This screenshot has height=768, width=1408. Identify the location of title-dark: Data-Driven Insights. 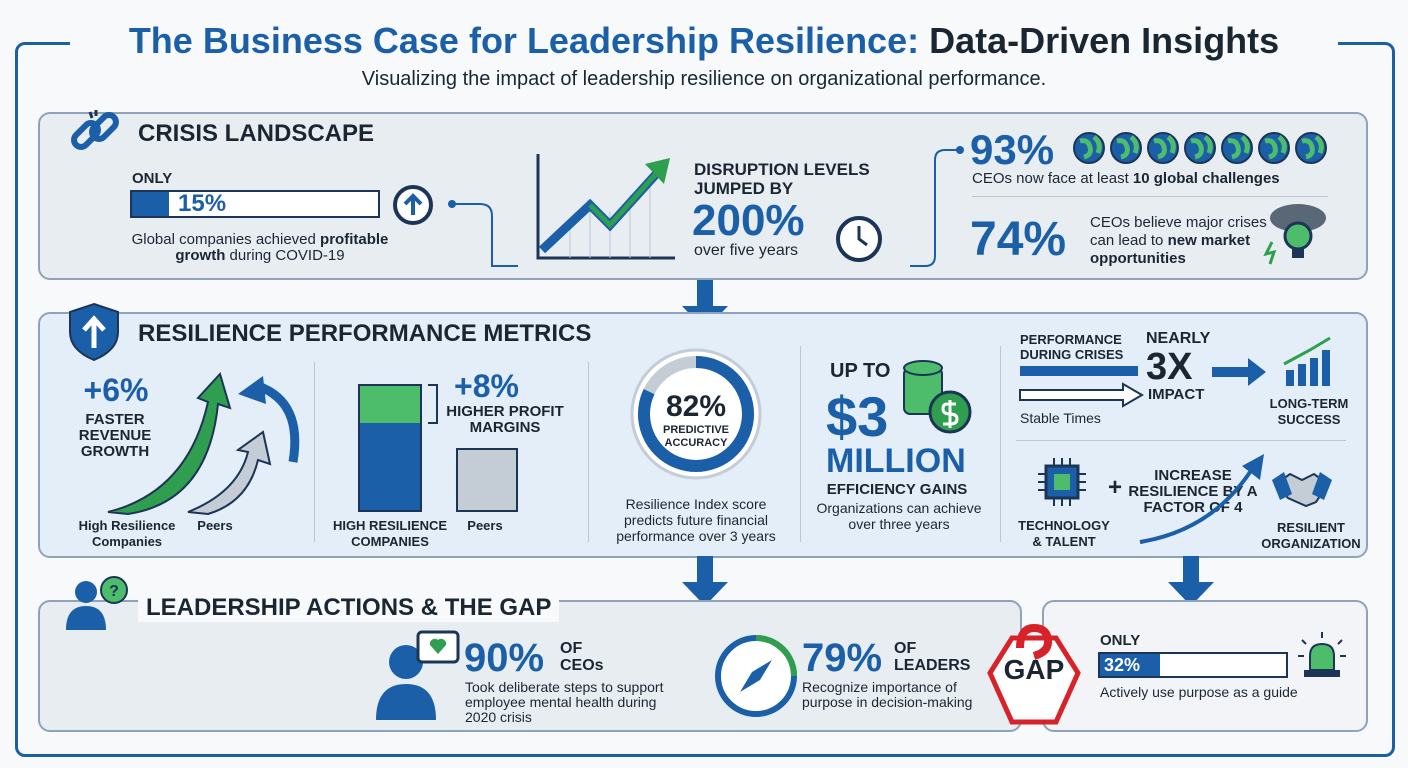
(1104, 40).